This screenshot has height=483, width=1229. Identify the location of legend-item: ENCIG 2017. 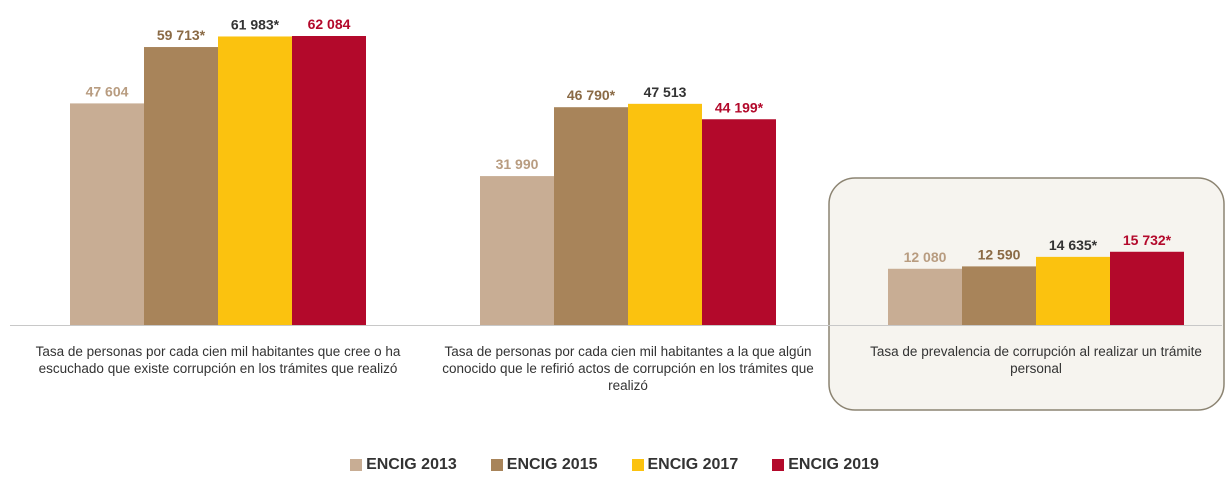
(685, 465).